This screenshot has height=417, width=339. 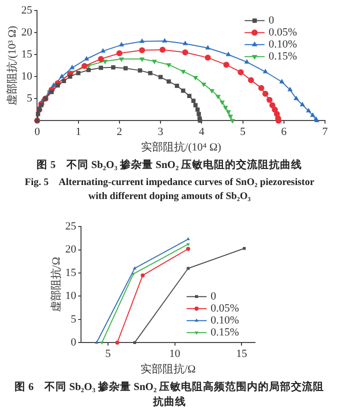 I want to click on text: 图 6 不同 Sb₂O₃ 掺杂量 SnO₂ 压敏电阻高频范围内的局部交流阻抗曲线, so click(x=169, y=395).